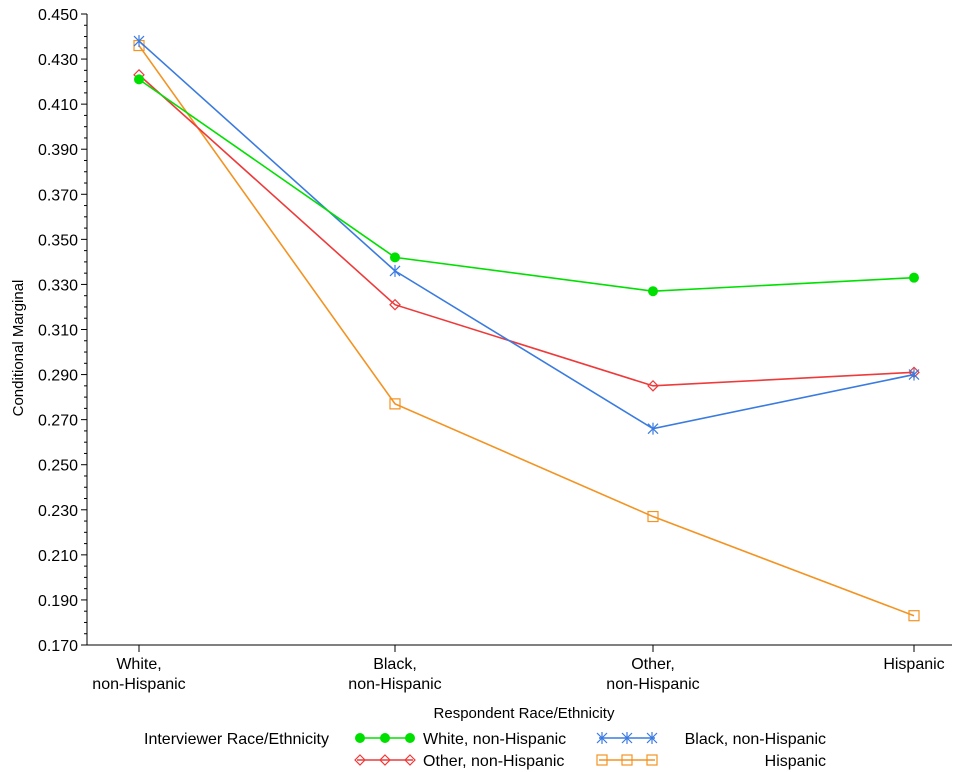 This screenshot has height=772, width=954. I want to click on y-tick-label: 0.450, so click(58, 15).